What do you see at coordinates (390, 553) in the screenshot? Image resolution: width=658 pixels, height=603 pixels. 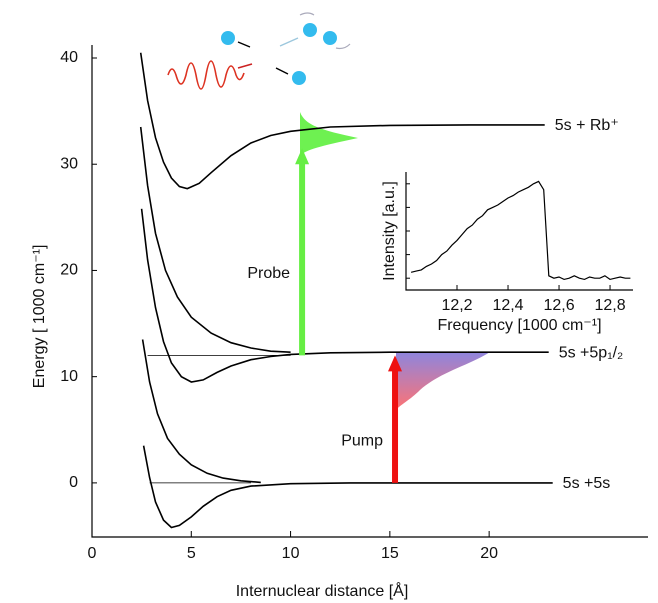 I see `x-tick-label: 15` at bounding box center [390, 553].